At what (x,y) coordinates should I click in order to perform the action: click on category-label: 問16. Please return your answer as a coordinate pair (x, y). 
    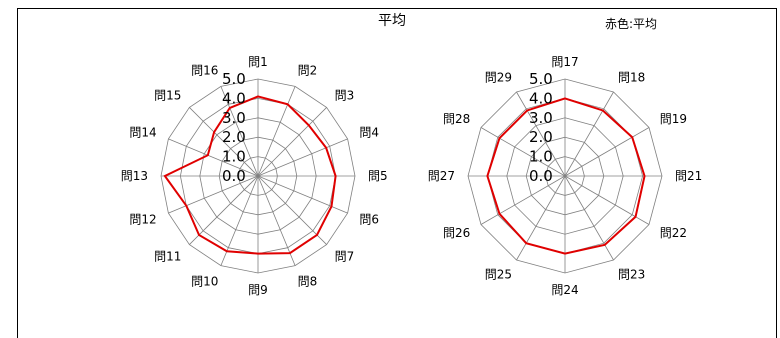
    Looking at the image, I should click on (204, 71).